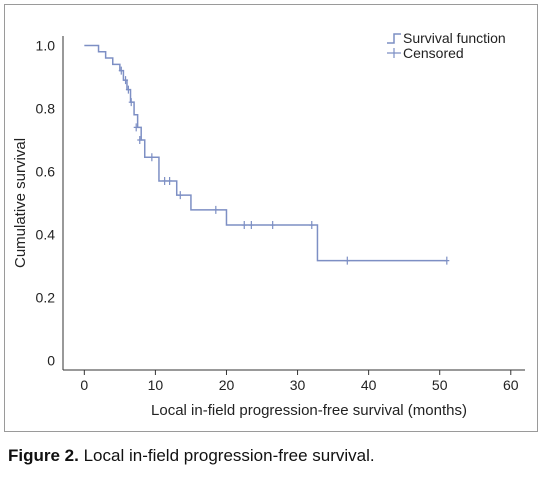  What do you see at coordinates (20, 203) in the screenshot?
I see `y-axis-title: Cumulative survival` at bounding box center [20, 203].